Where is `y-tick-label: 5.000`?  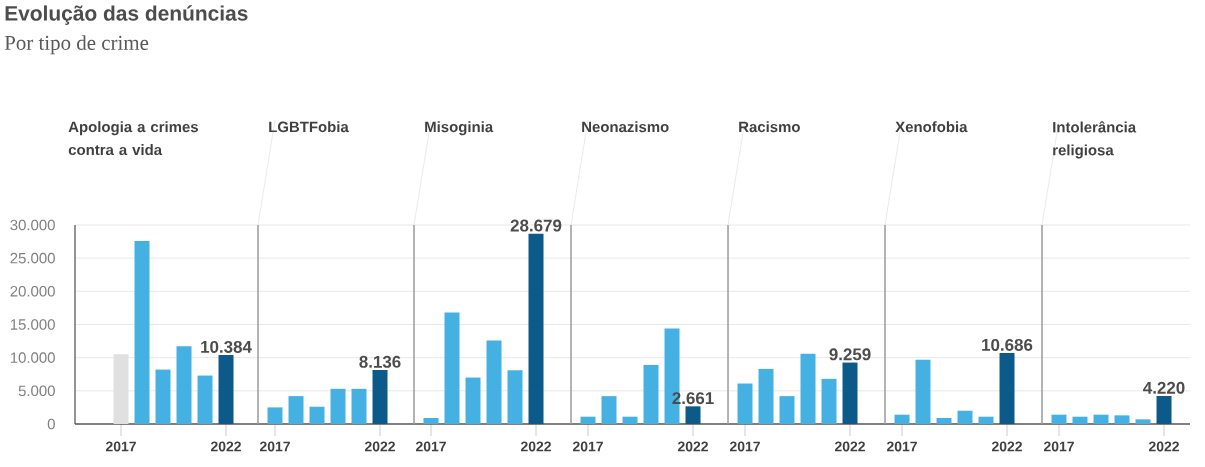
y-tick-label: 5.000 is located at coordinates (36, 391).